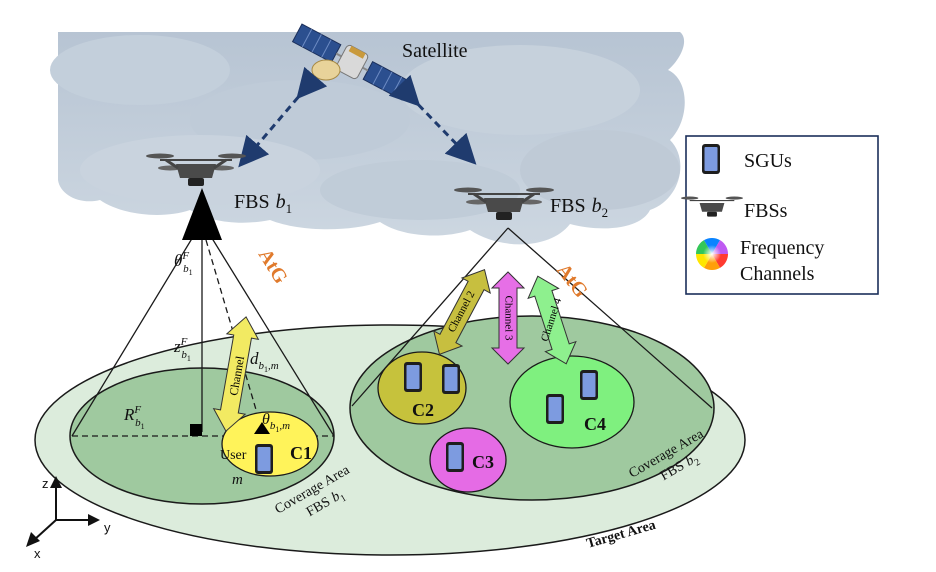 Image resolution: width=936 pixels, height=572 pixels. What do you see at coordinates (137, 410) in the screenshot?
I see `radius-superscript: F` at bounding box center [137, 410].